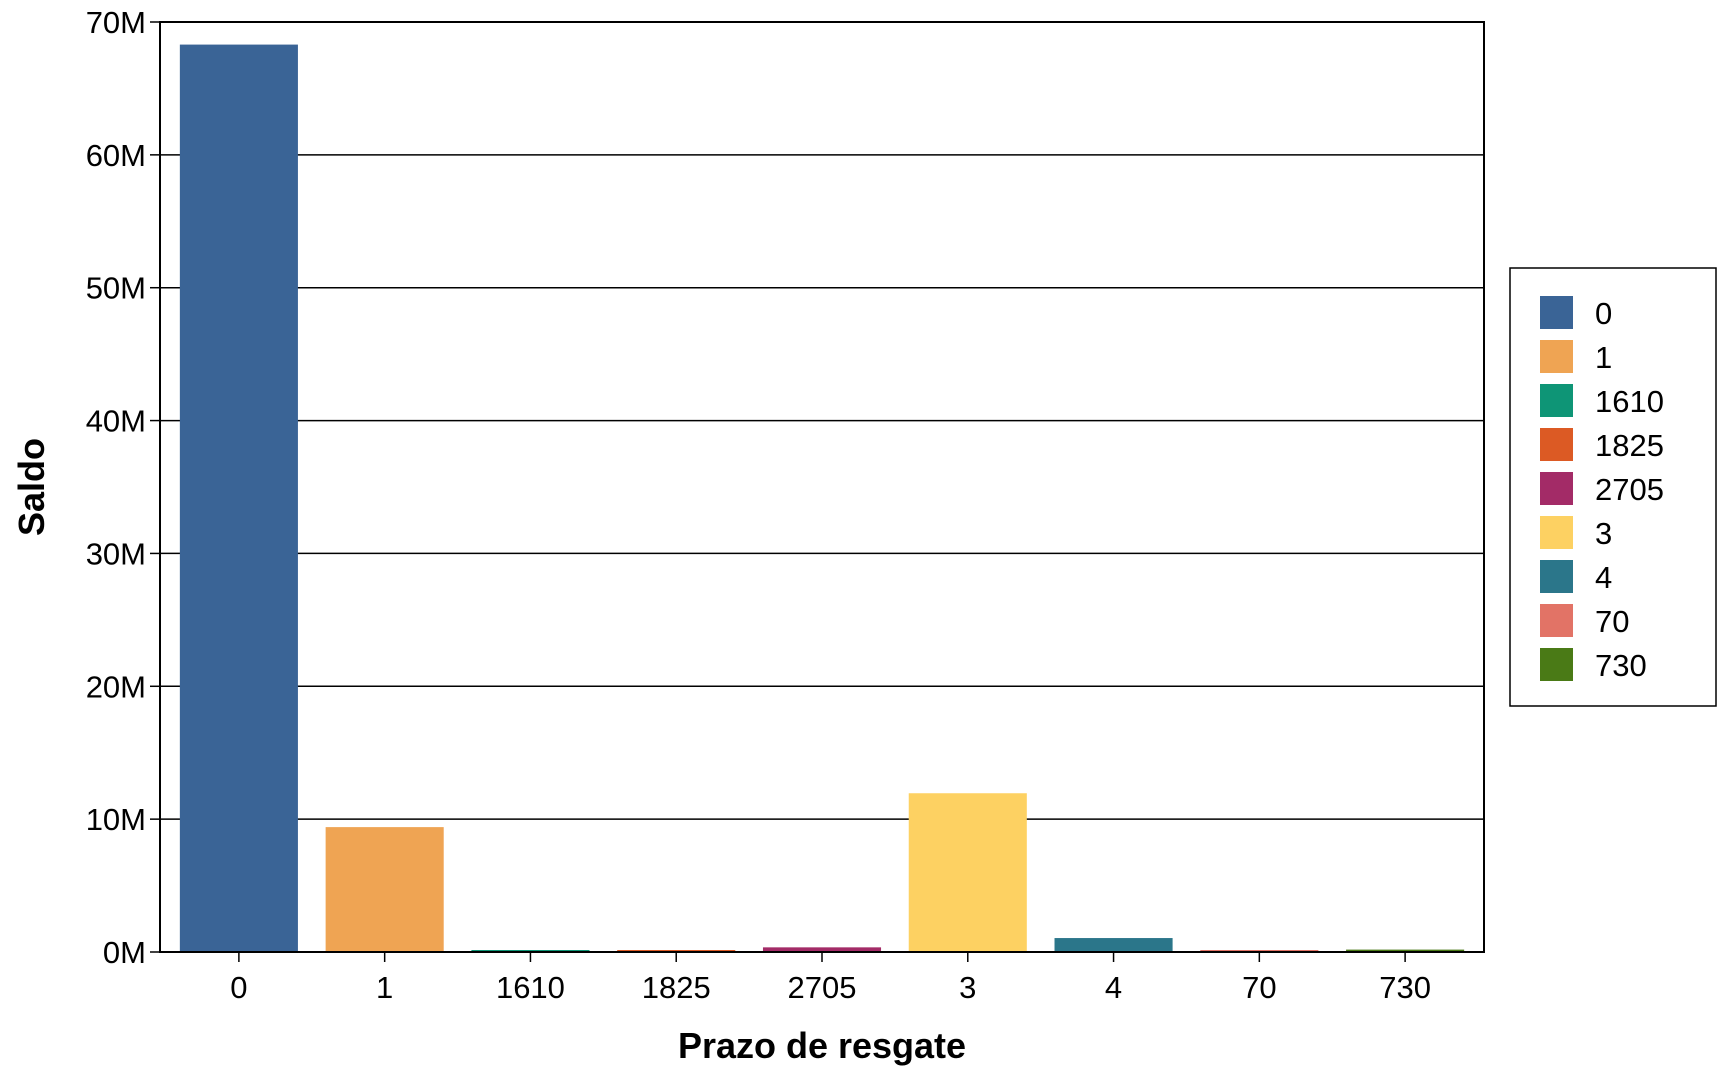 This screenshot has width=1718, height=1072. What do you see at coordinates (116, 421) in the screenshot?
I see `y-tick-label: 40M` at bounding box center [116, 421].